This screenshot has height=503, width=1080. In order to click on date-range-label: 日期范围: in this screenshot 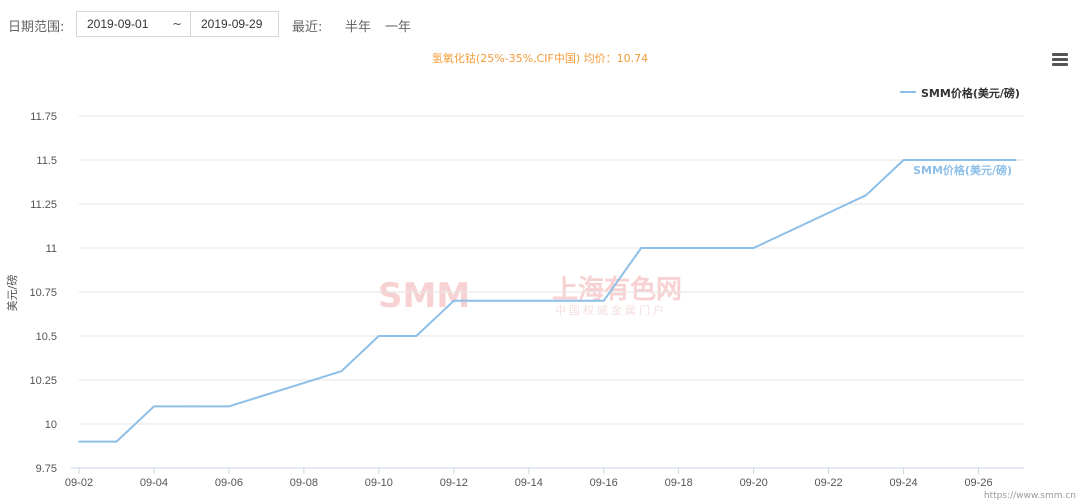, I will do `click(36, 27)`.